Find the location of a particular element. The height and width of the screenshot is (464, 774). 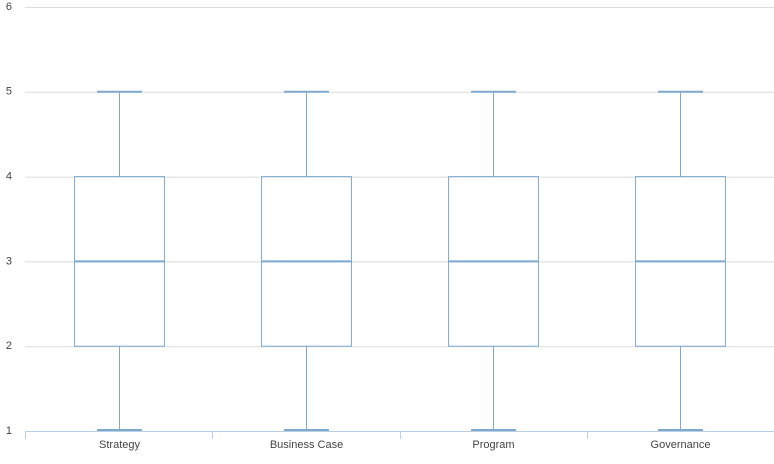

x-tick-label: Governance is located at coordinates (681, 445).